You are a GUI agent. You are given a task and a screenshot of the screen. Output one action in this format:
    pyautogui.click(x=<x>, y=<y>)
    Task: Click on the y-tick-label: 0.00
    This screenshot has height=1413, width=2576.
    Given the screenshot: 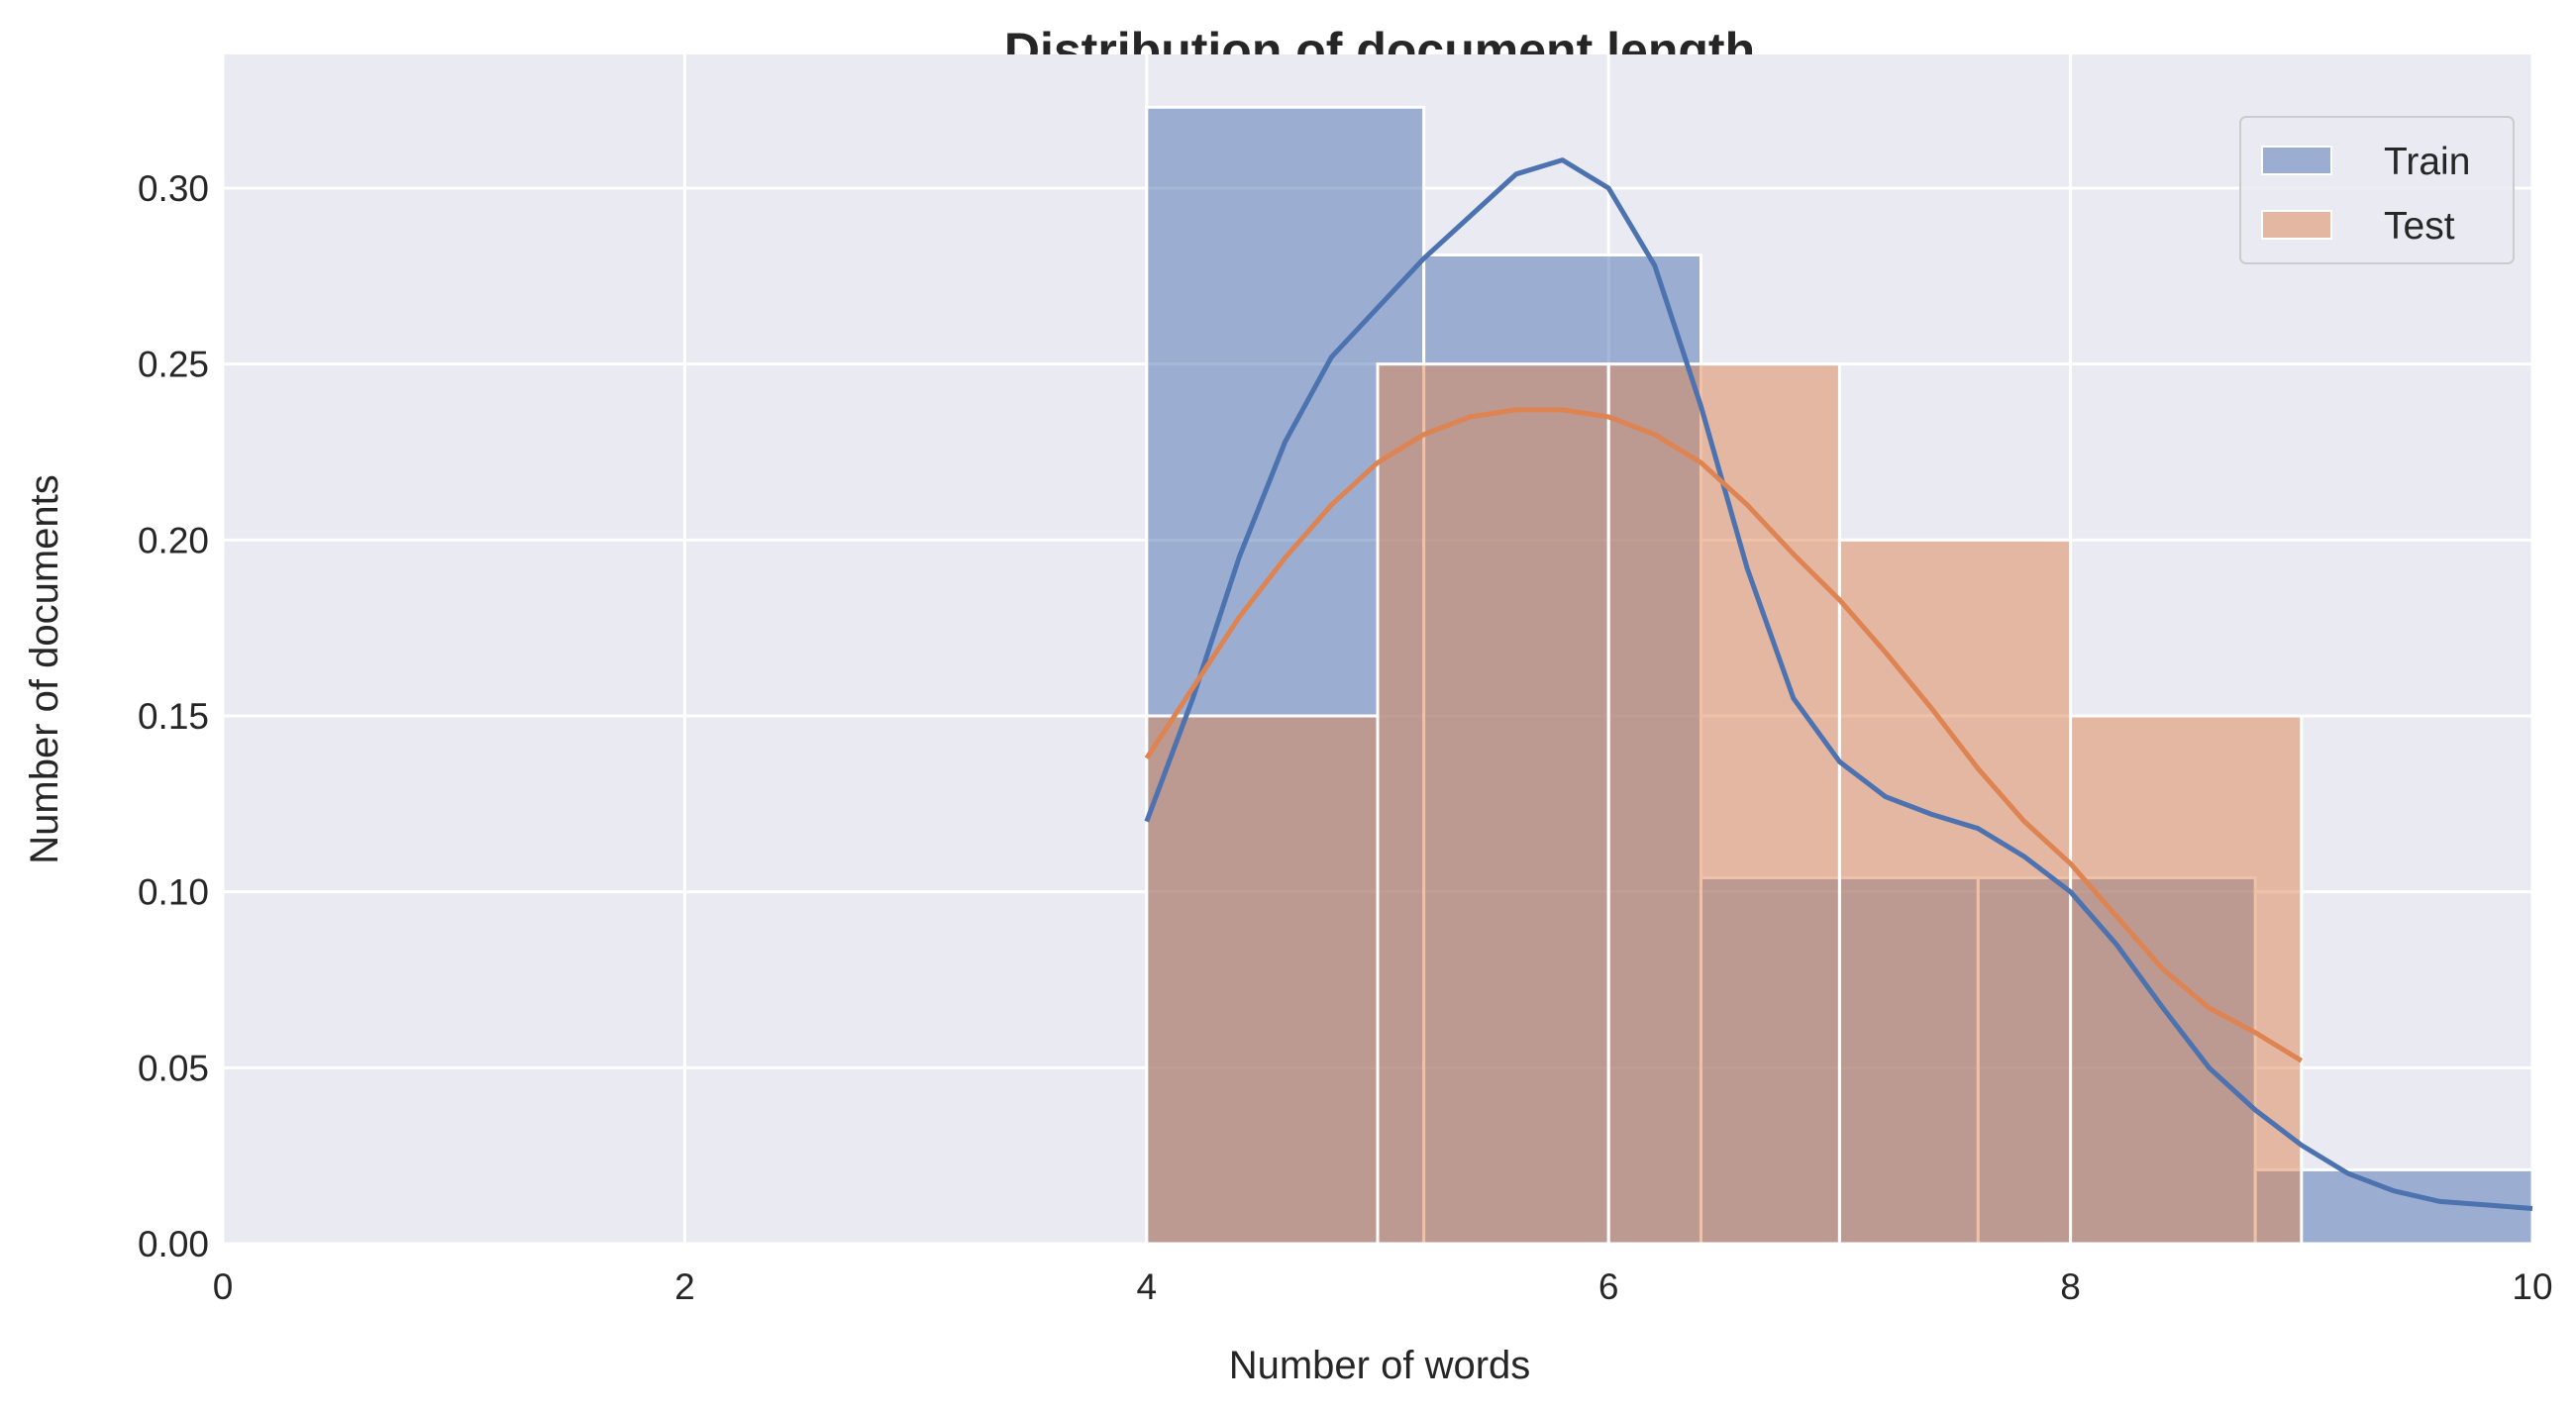 What is the action you would take?
    pyautogui.click(x=173, y=1244)
    